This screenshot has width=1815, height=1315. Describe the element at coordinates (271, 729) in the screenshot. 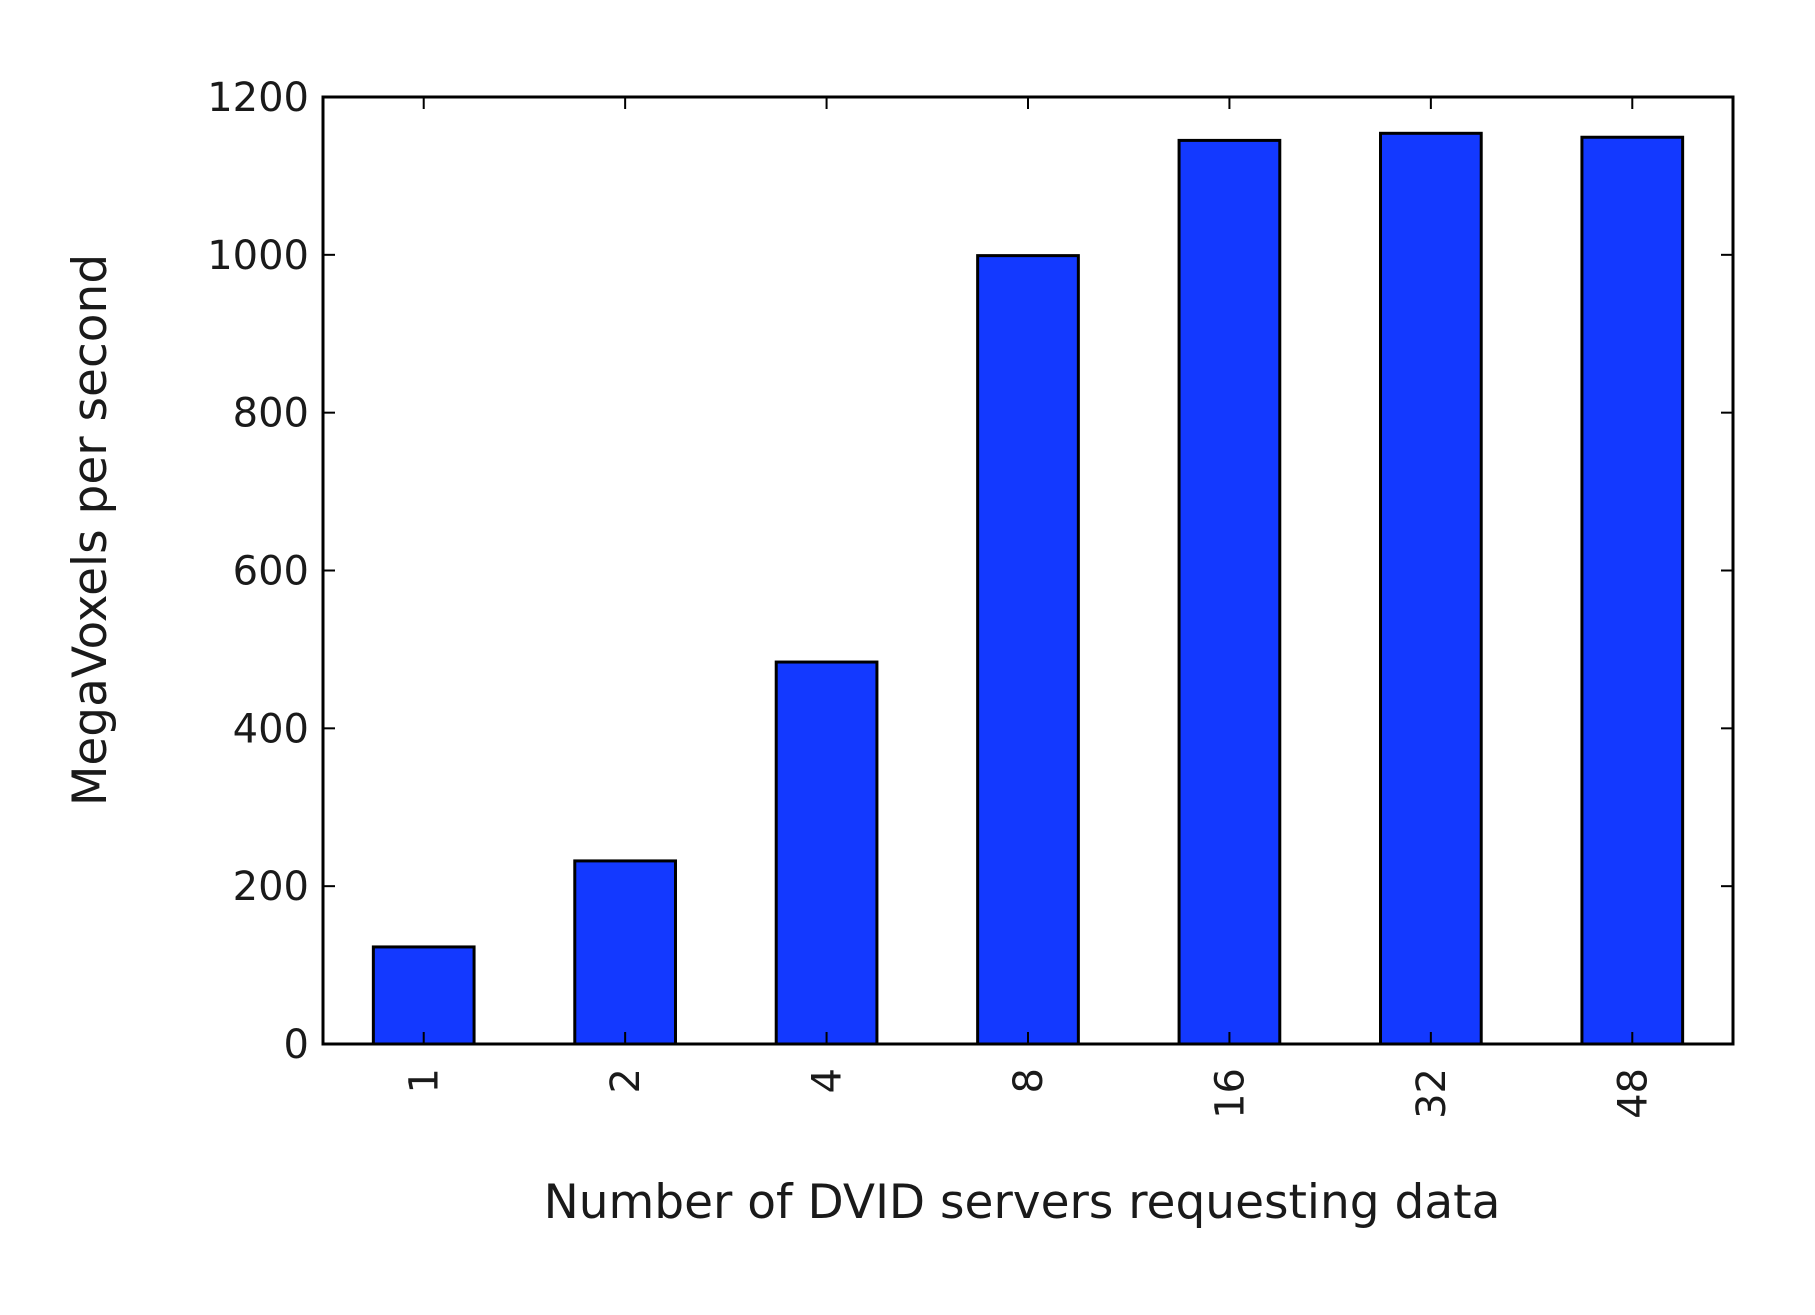

I see `y-tick-label: 400` at that location.